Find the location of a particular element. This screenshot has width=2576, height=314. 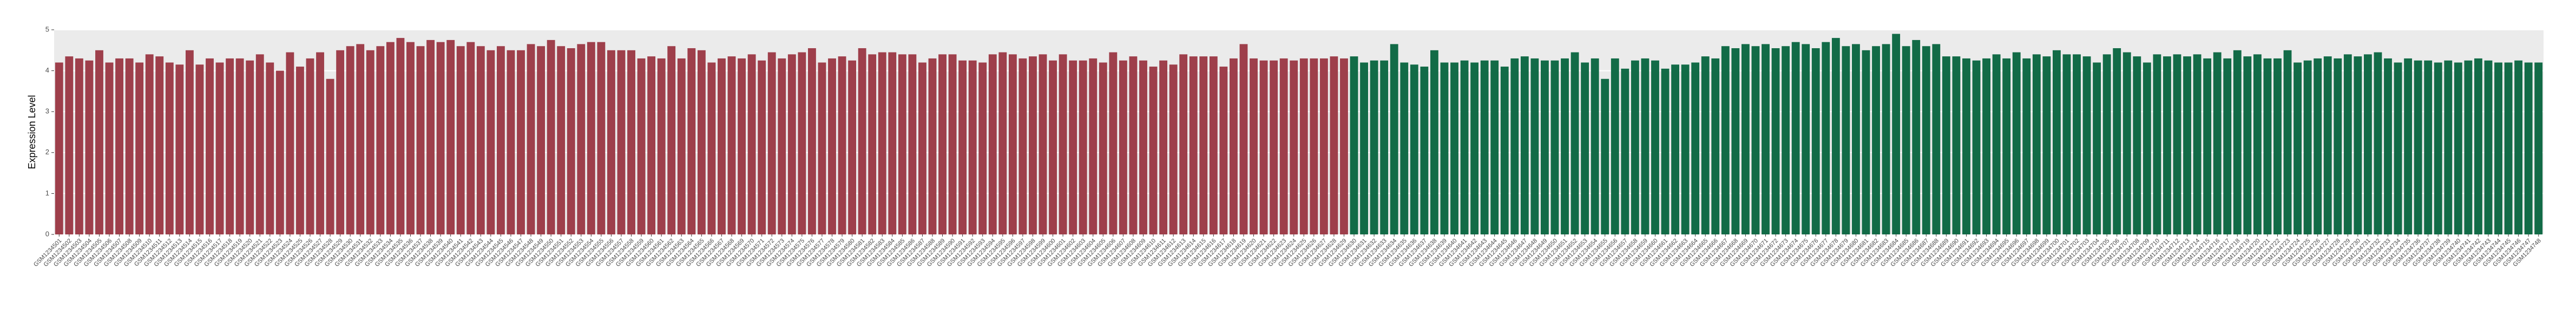

y-axis-label: Expression Level is located at coordinates (32, 132).